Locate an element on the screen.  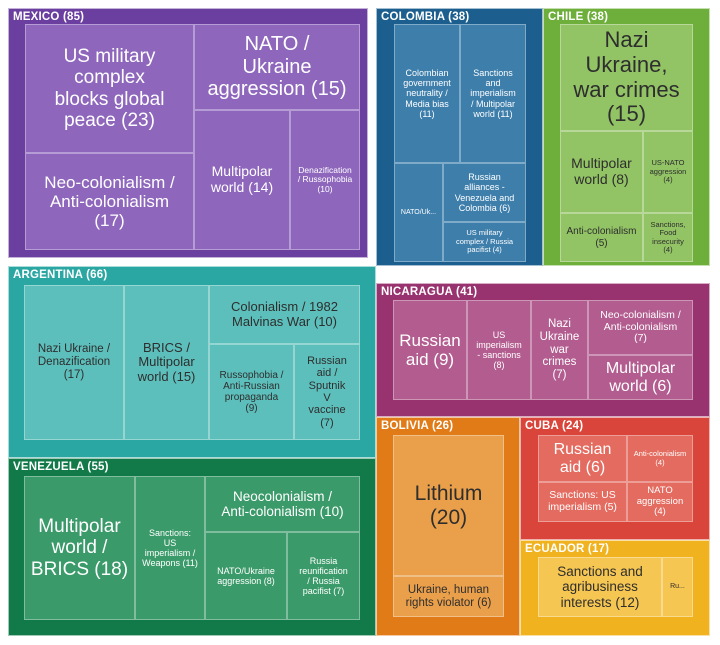
treemap-cell-nicaragua-3: Nazi Ukraine war crimes (7) is located at coordinates (559, 350).